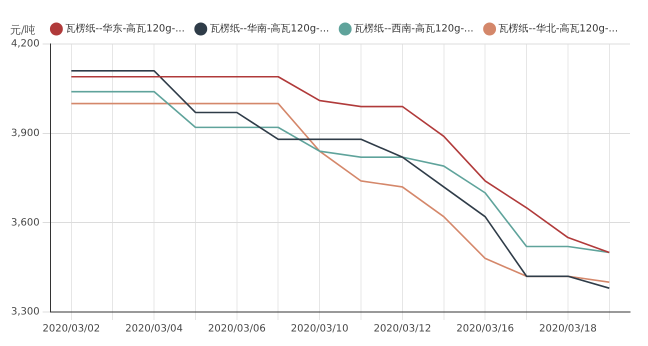 The image size is (648, 346). I want to click on x-tick-label: 2020/03/06, so click(237, 329).